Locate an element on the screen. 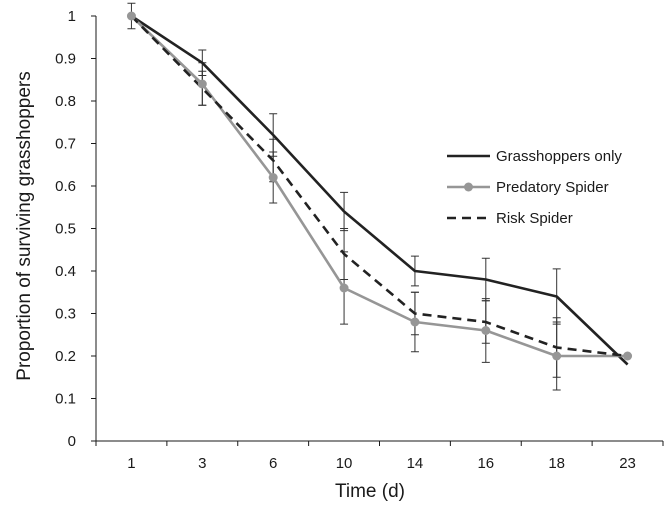 The height and width of the screenshot is (506, 672). y-tick-label: 0.2 is located at coordinates (65, 356).